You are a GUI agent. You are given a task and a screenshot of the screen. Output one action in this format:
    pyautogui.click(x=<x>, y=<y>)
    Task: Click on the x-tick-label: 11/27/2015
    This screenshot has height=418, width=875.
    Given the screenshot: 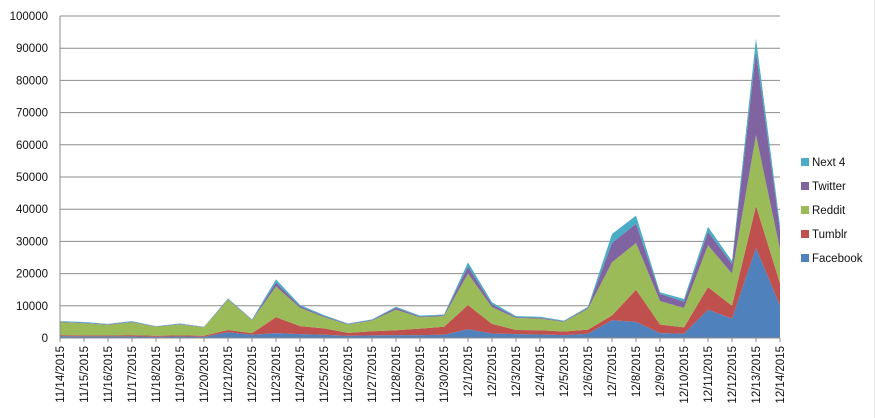 What is the action you would take?
    pyautogui.click(x=373, y=374)
    